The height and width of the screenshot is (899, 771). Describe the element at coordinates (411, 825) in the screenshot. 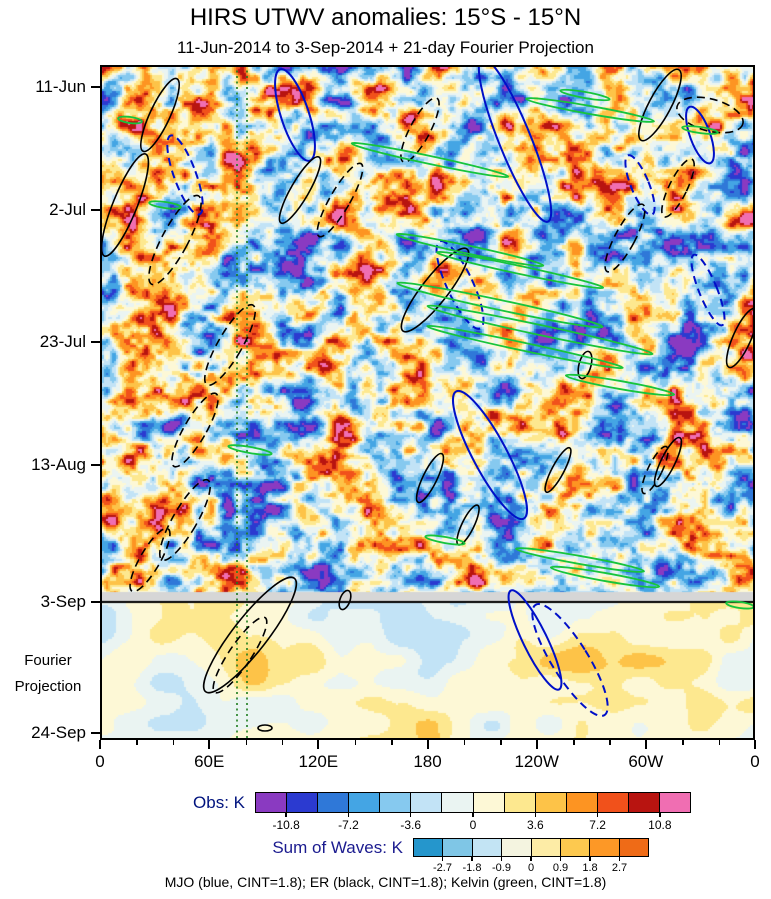

I see `colorbar-tick-label: -3.6` at that location.